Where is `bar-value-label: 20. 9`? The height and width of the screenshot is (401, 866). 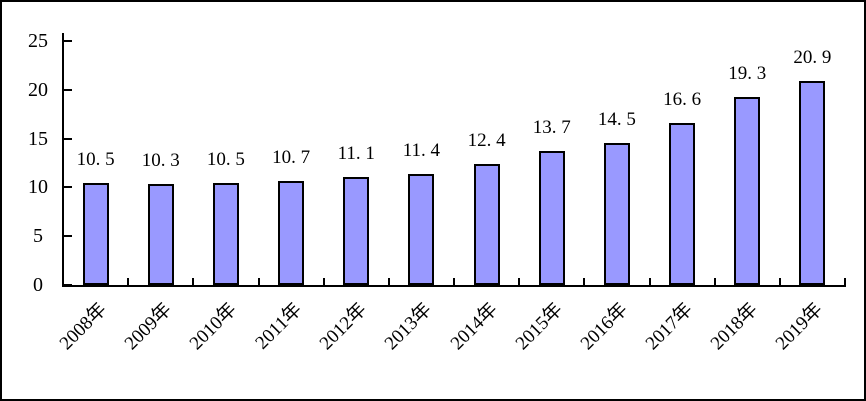 bar-value-label: 20. 9 is located at coordinates (812, 58).